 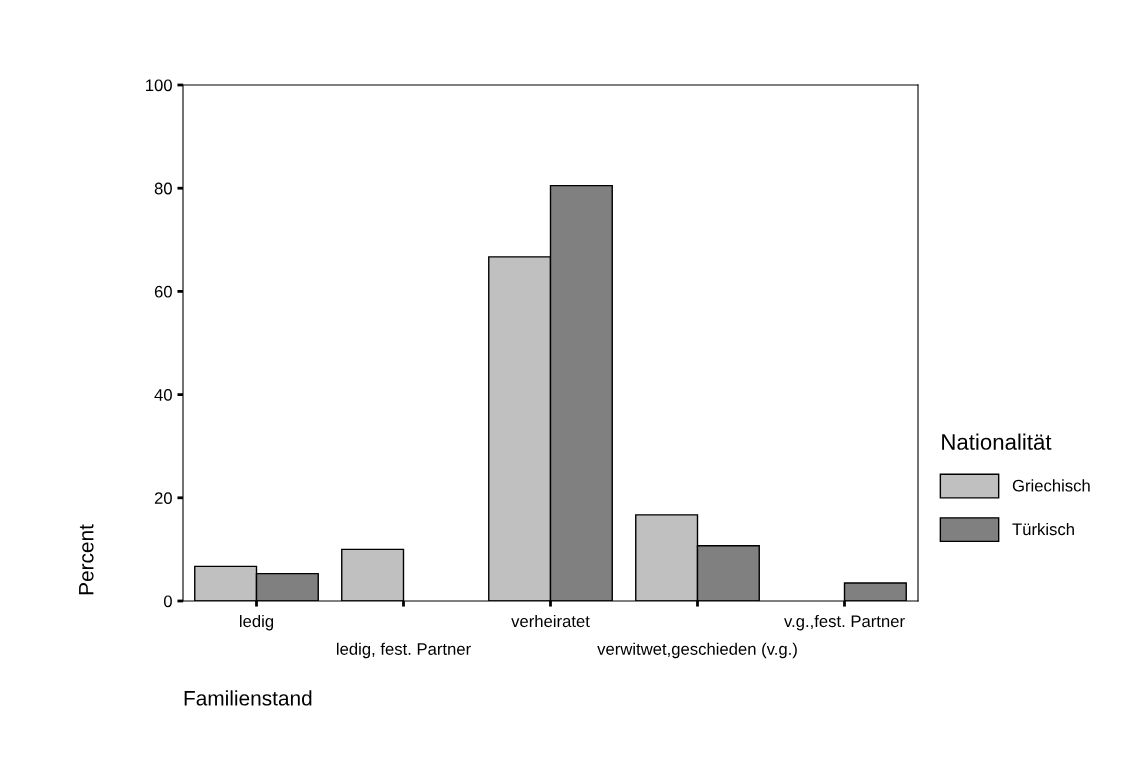 I want to click on x-tick-label: v.g.,fest. Partner, so click(x=844, y=622).